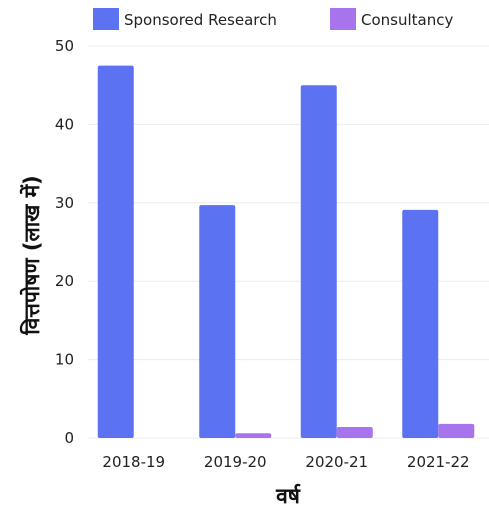  What do you see at coordinates (438, 462) in the screenshot?
I see `x-tick-label: 2021-22` at bounding box center [438, 462].